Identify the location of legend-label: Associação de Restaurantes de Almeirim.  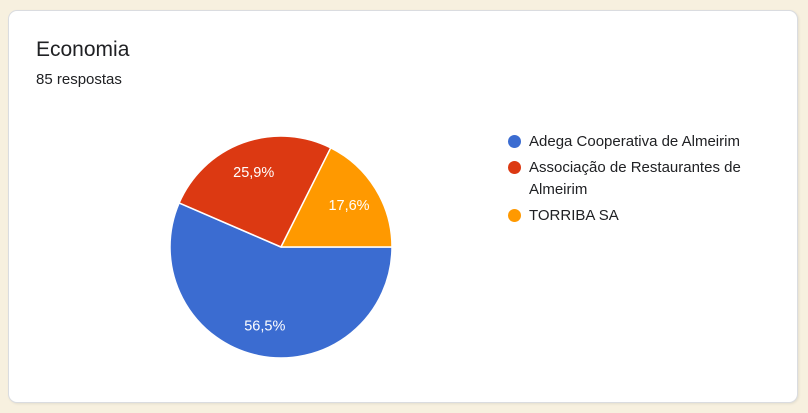
(635, 178).